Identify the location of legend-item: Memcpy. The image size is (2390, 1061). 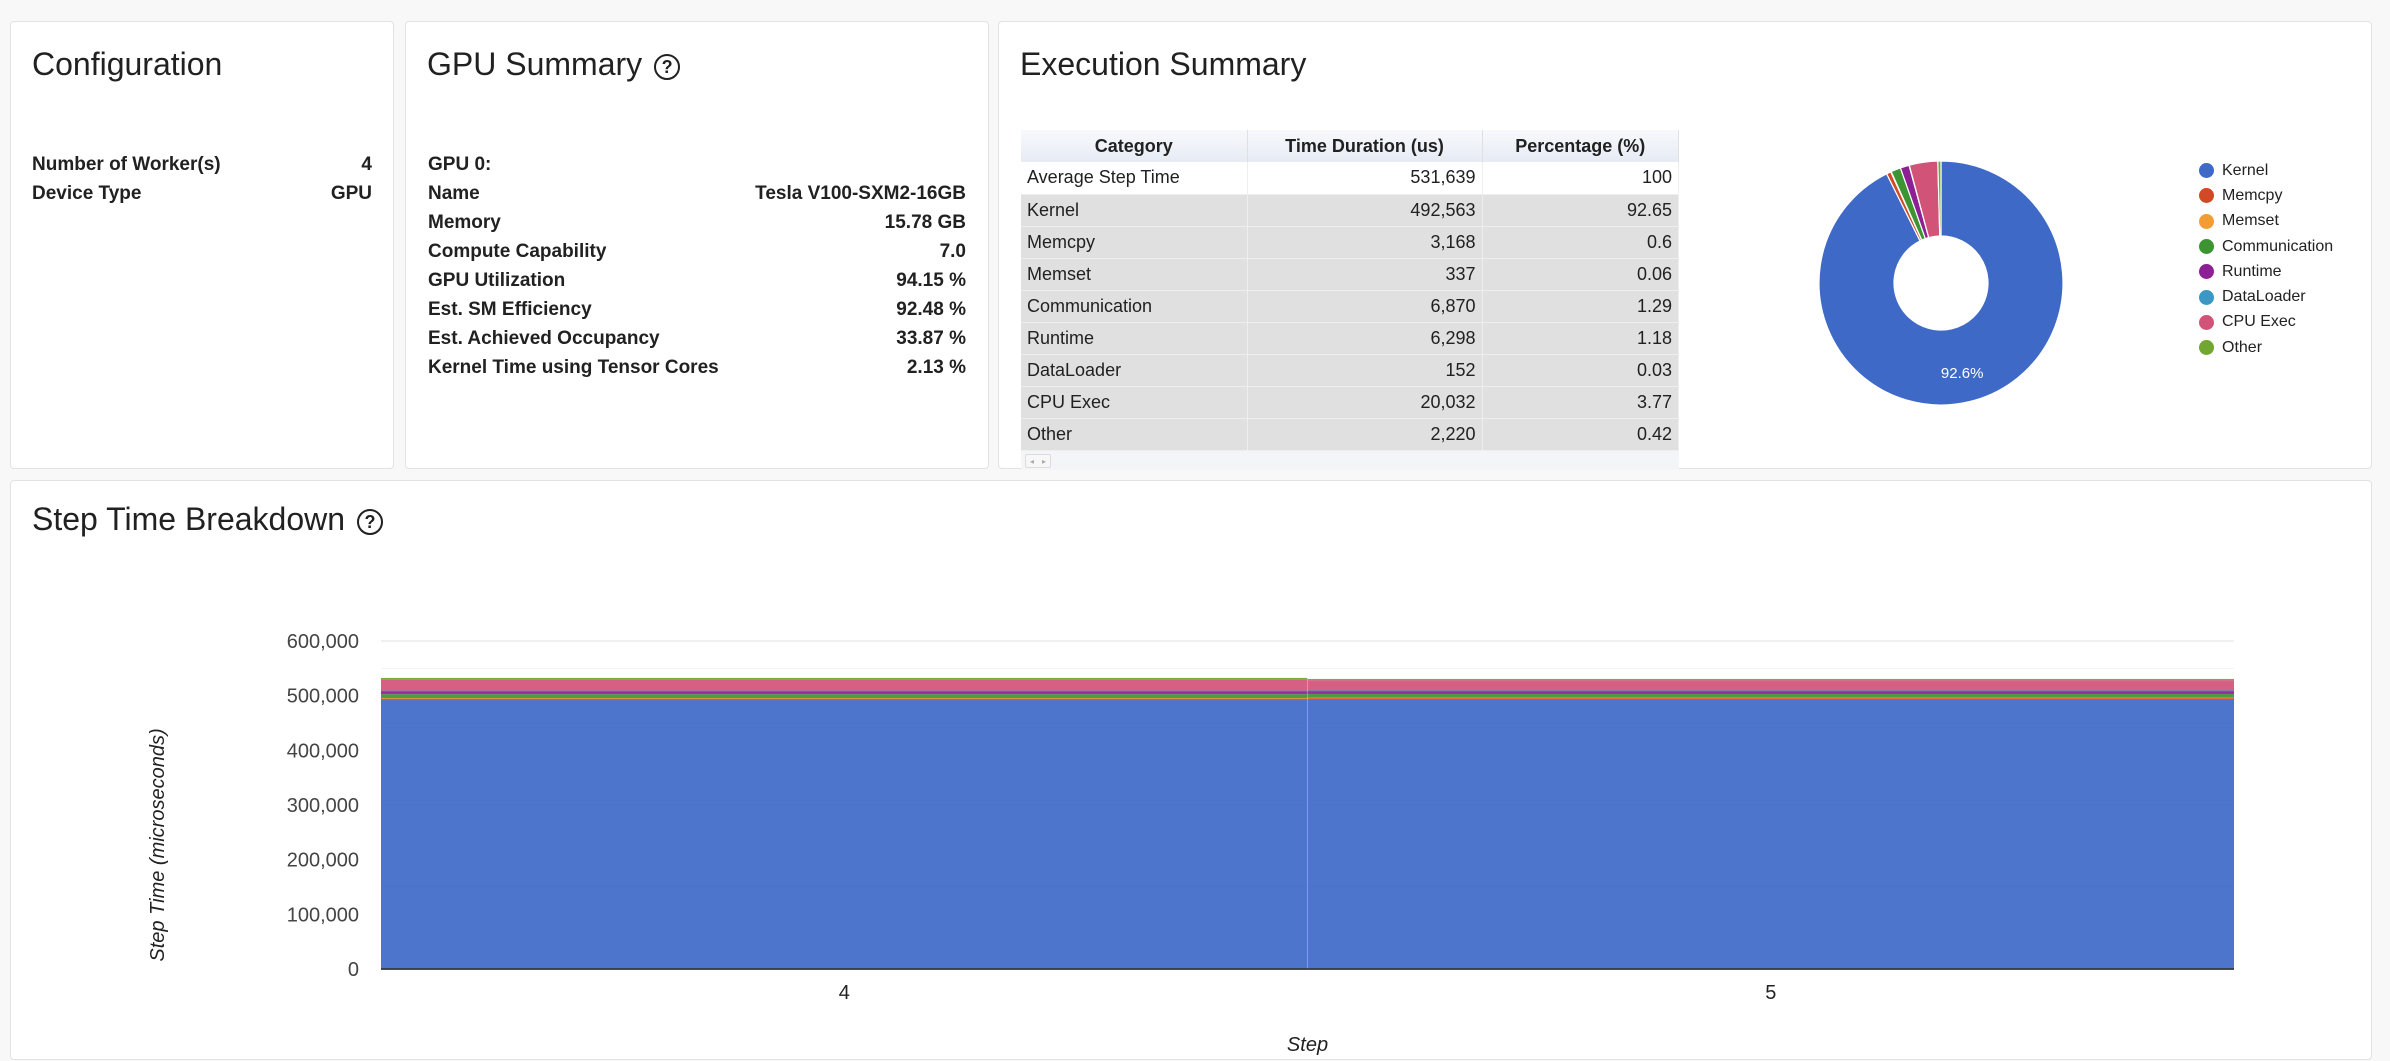
(2266, 195).